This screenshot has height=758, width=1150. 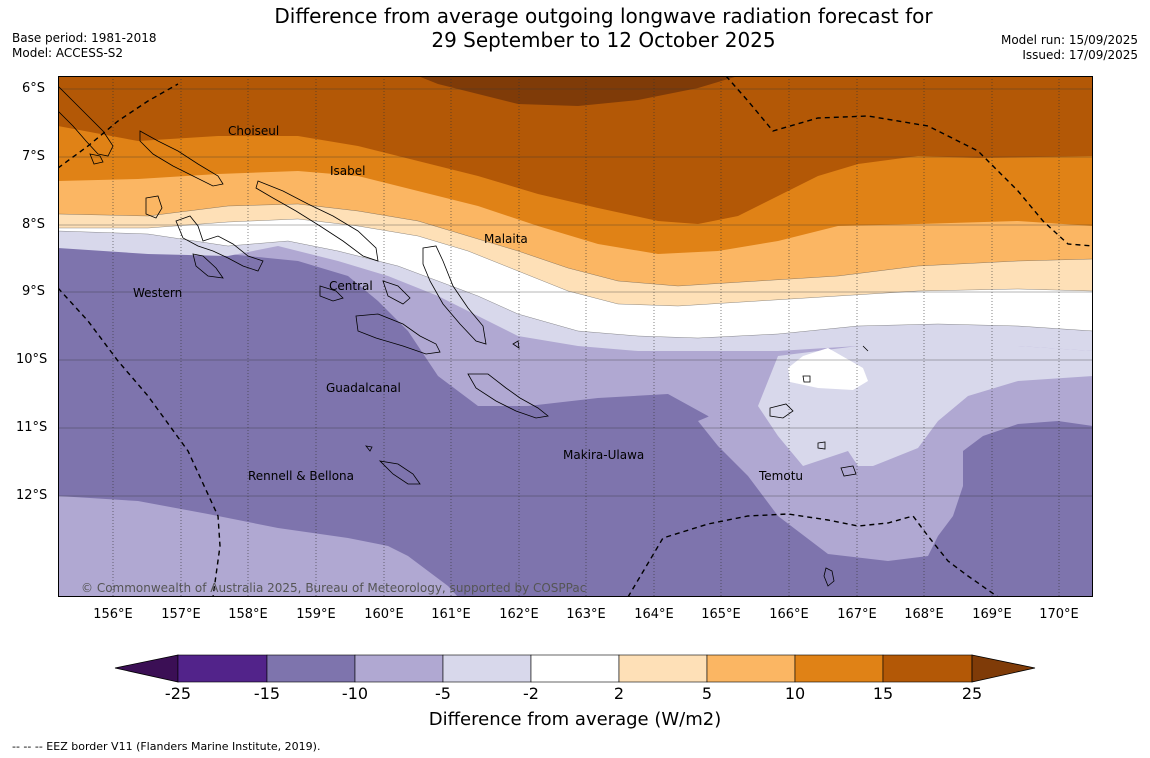 I want to click on base-info: Base period: 1981-2018 Model: ACCESS-S2, so click(x=84, y=46).